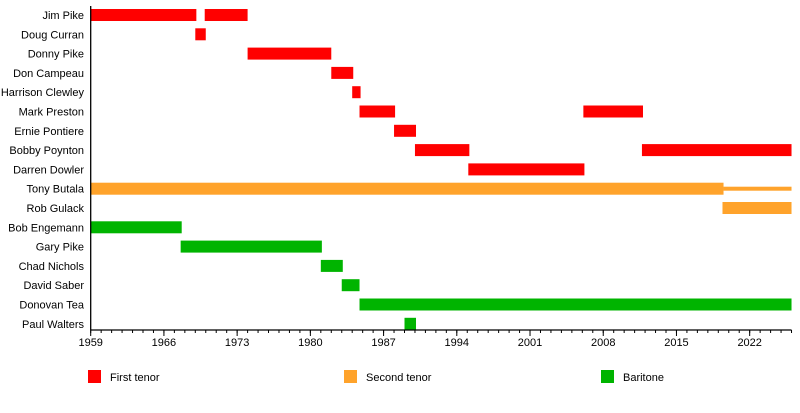 The height and width of the screenshot is (413, 800). I want to click on member-label: Darren Dowler, so click(48, 170).